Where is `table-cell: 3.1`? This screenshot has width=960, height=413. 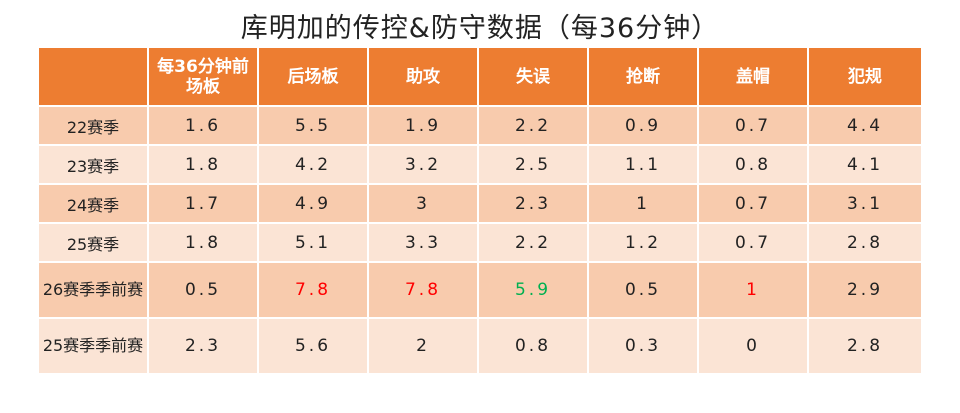
table-cell: 3.1 is located at coordinates (865, 202).